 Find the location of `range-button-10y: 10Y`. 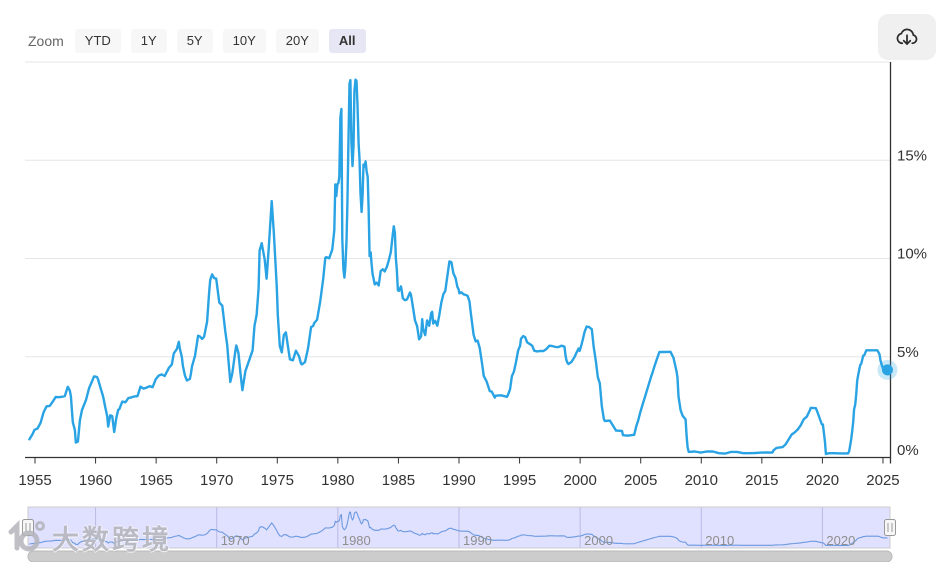

range-button-10y: 10Y is located at coordinates (244, 41).